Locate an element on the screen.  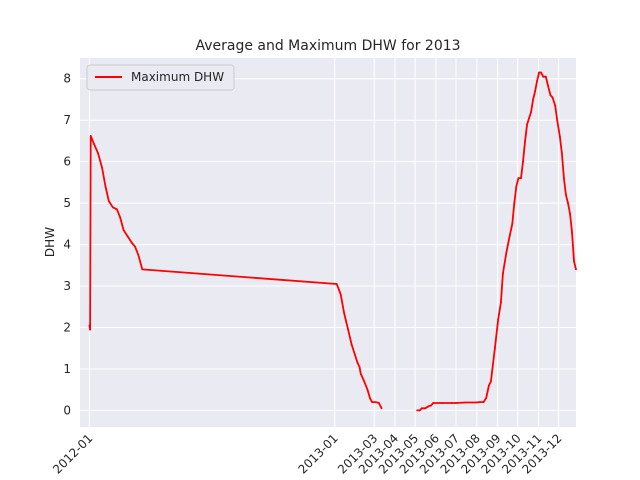
y-tick-label: 3 is located at coordinates (67, 286).